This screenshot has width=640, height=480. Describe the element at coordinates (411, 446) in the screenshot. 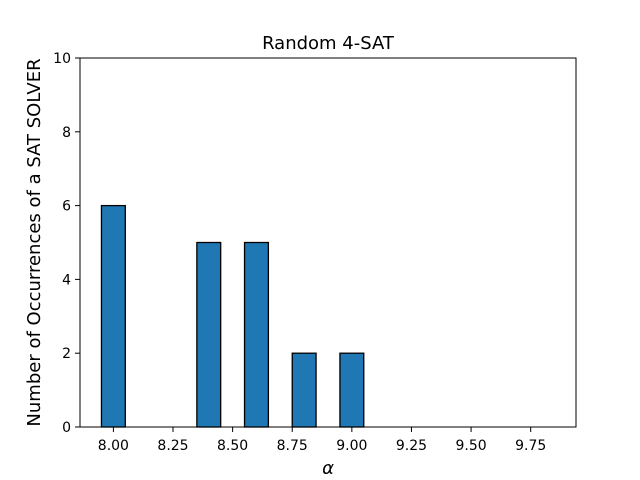

I see `x-tick-label: 9.25` at that location.